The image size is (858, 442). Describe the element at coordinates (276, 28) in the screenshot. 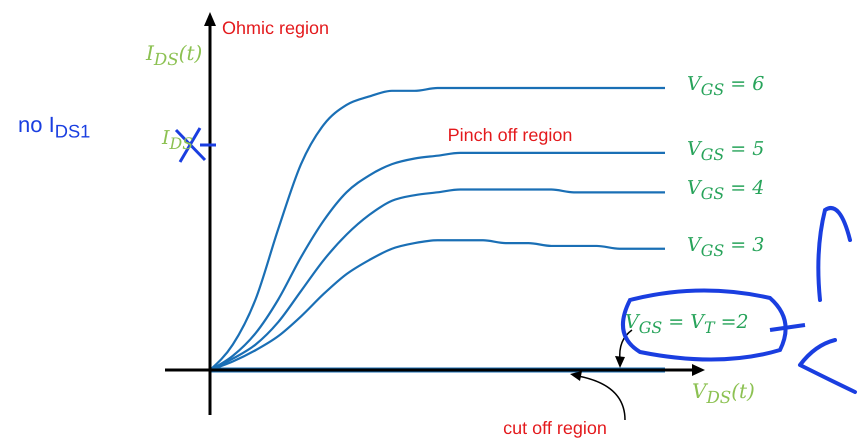

I see `text: Ohmic region` at that location.